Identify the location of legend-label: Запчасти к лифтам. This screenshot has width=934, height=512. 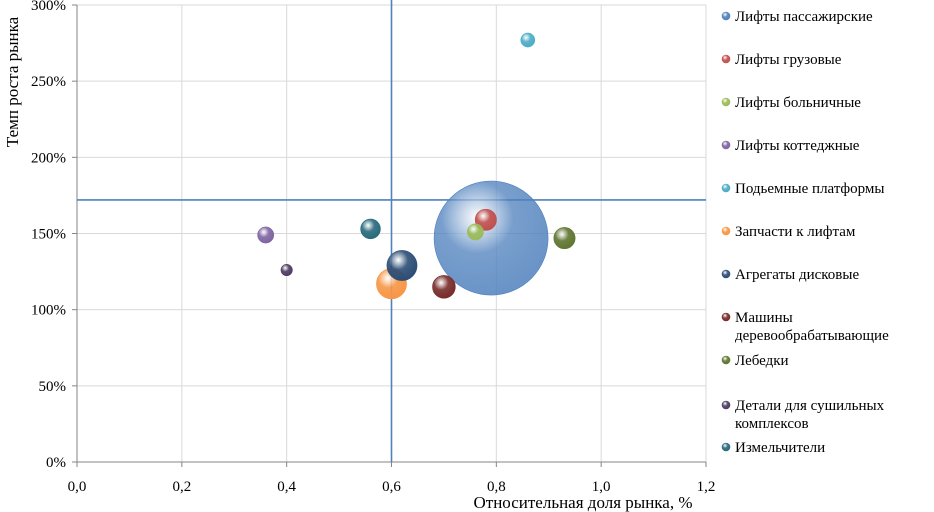
(795, 232).